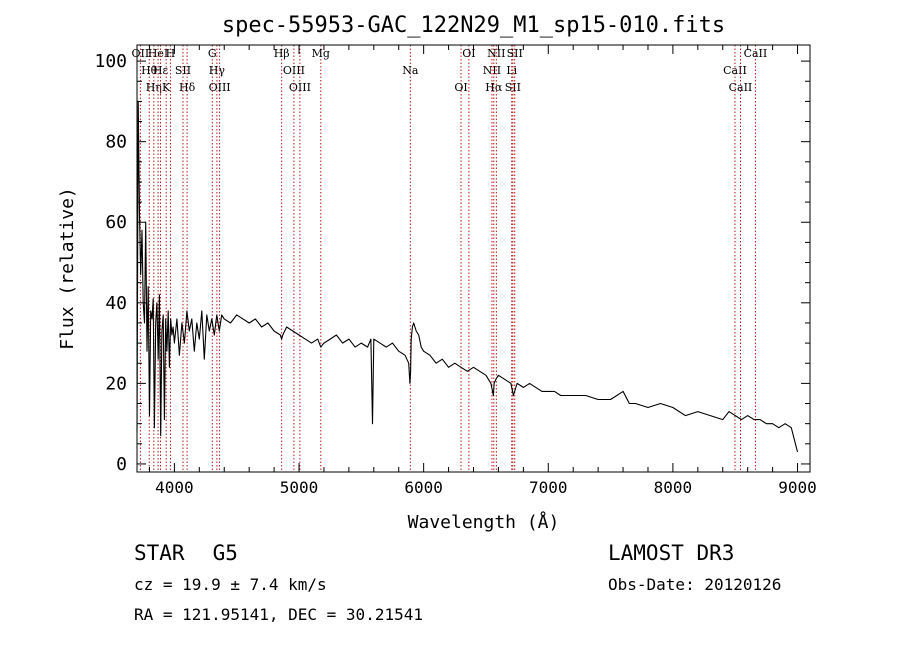 This screenshot has width=900, height=649. Describe the element at coordinates (174, 487) in the screenshot. I see `x-tick-label: 4000` at that location.